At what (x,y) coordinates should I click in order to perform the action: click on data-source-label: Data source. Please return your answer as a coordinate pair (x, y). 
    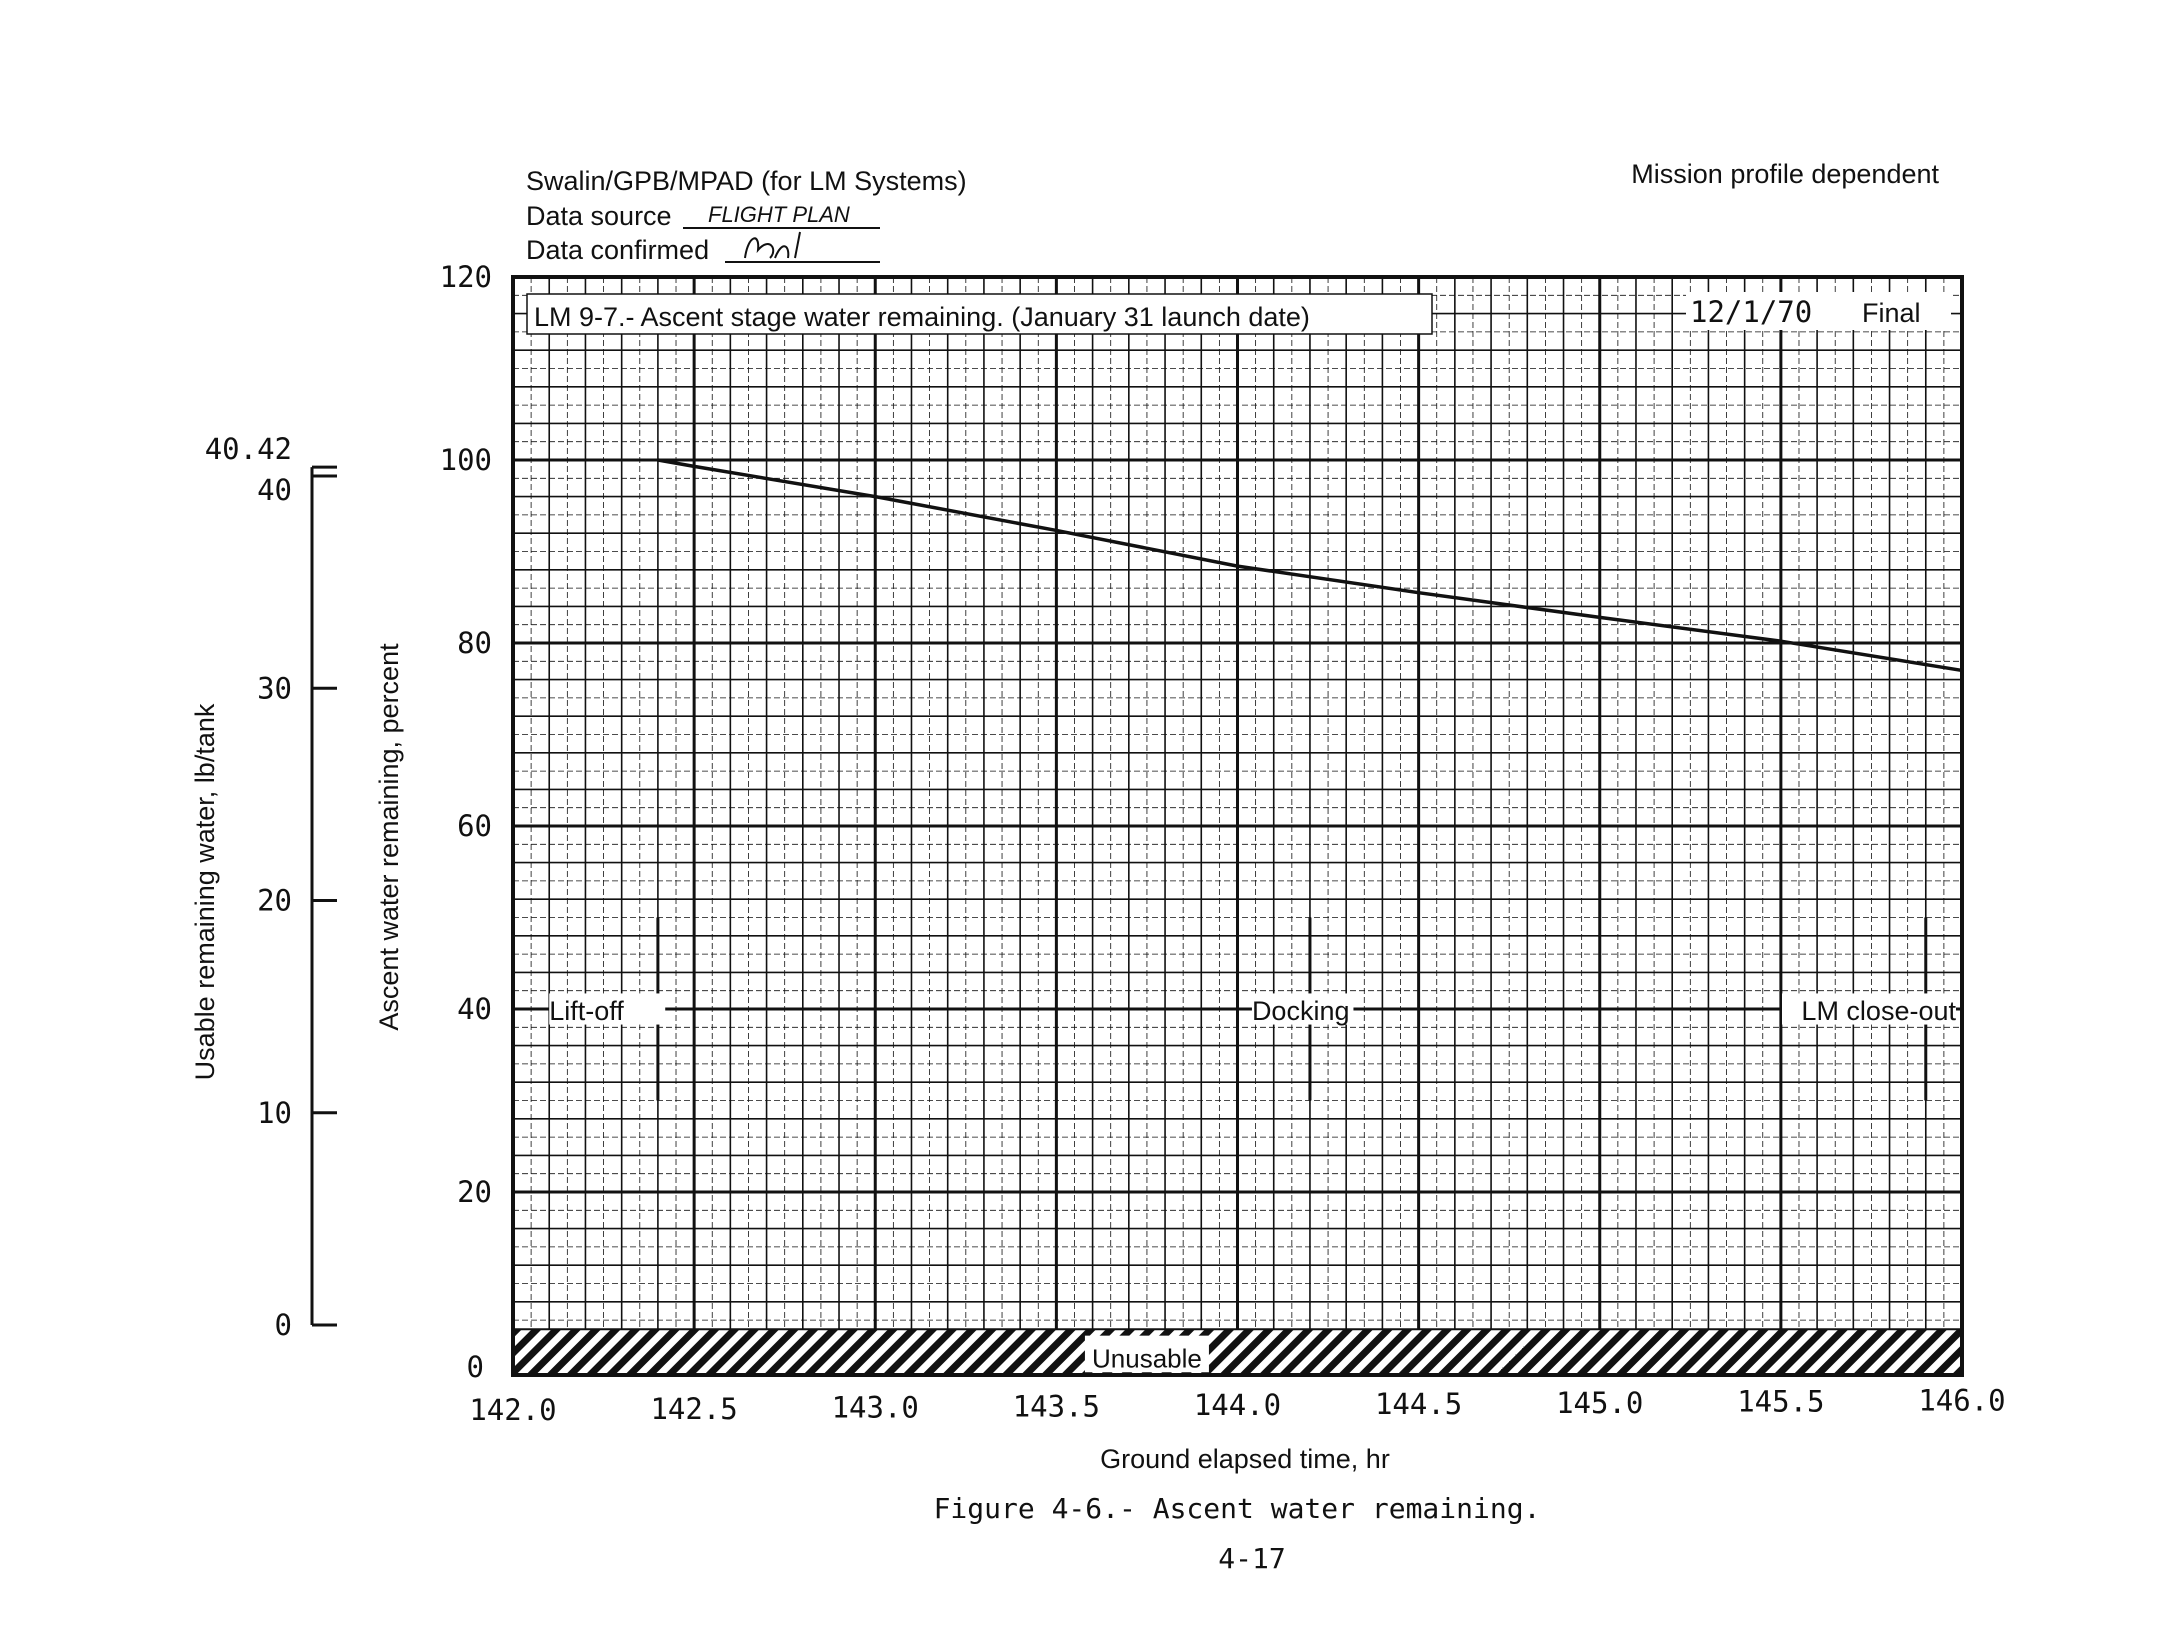
    Looking at the image, I should click on (599, 216).